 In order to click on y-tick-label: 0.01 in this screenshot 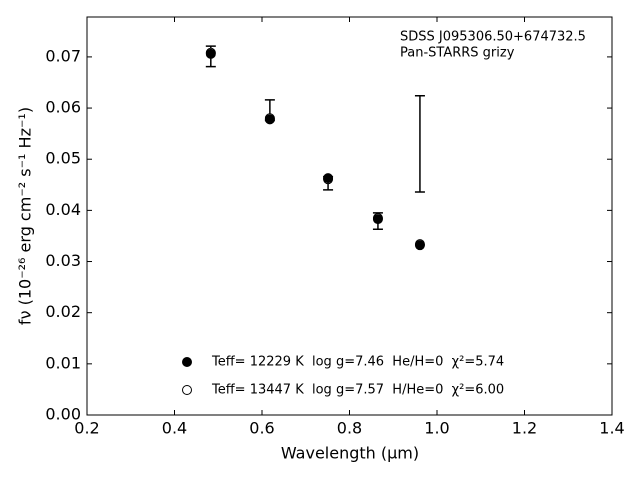, I will do `click(63, 362)`.